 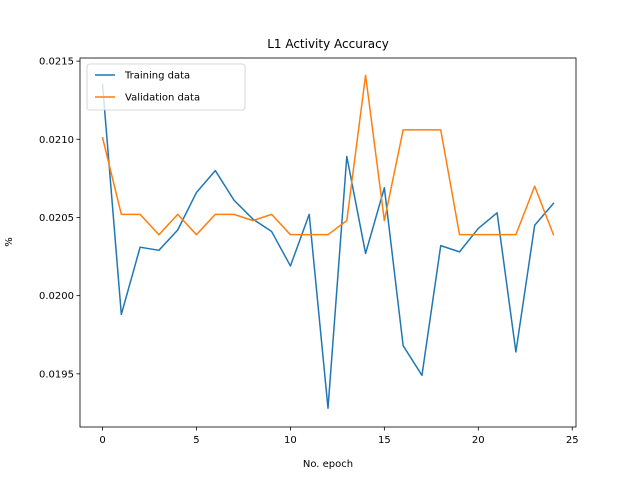 I want to click on x-axis-label: No. epoch, so click(x=328, y=464).